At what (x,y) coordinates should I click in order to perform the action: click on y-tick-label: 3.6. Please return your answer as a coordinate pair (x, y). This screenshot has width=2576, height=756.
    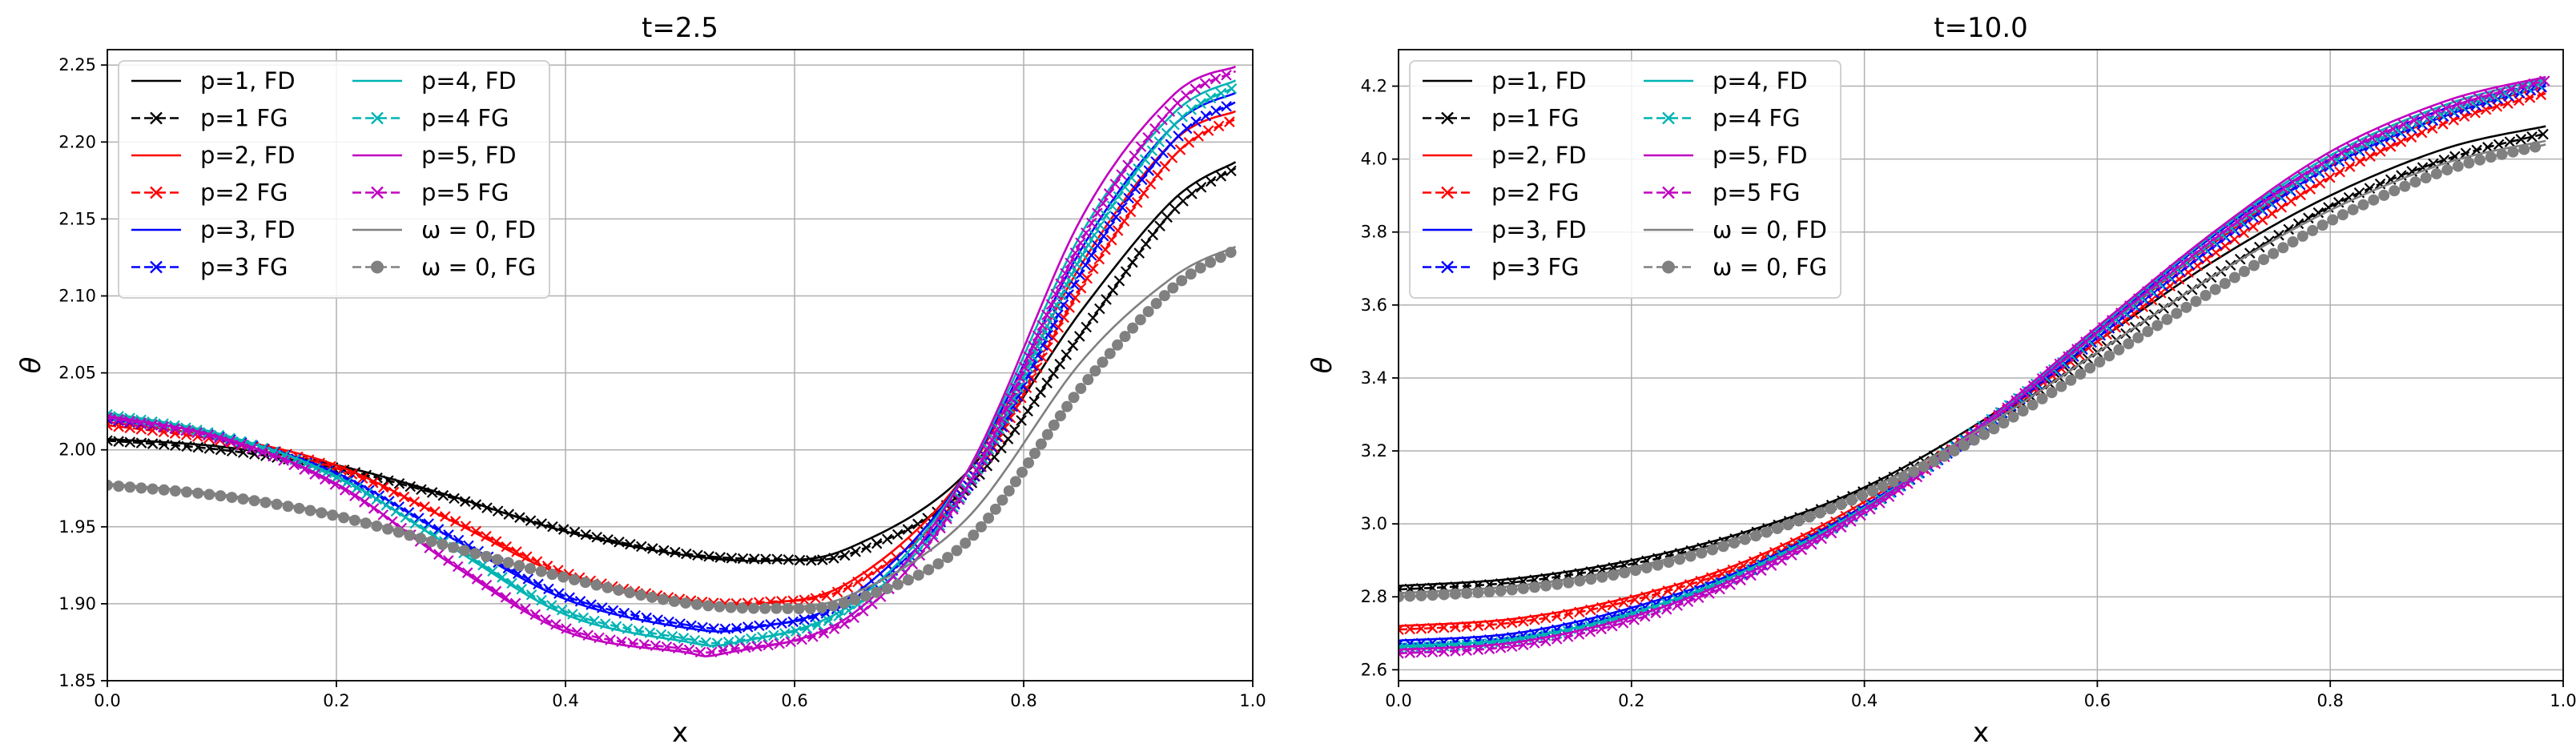
    Looking at the image, I should click on (1374, 305).